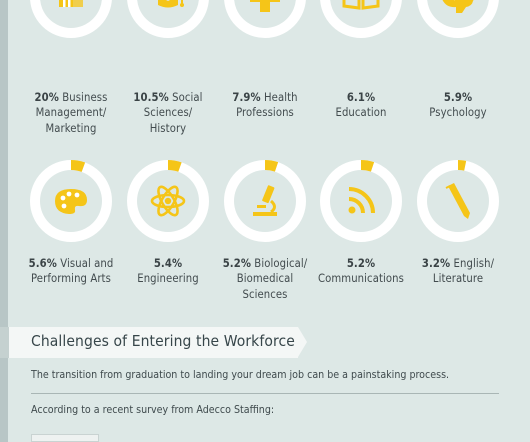 Image resolution: width=530 pixels, height=442 pixels. Describe the element at coordinates (163, 341) in the screenshot. I see `section-title: Challenges of Entering the Workforce` at that location.